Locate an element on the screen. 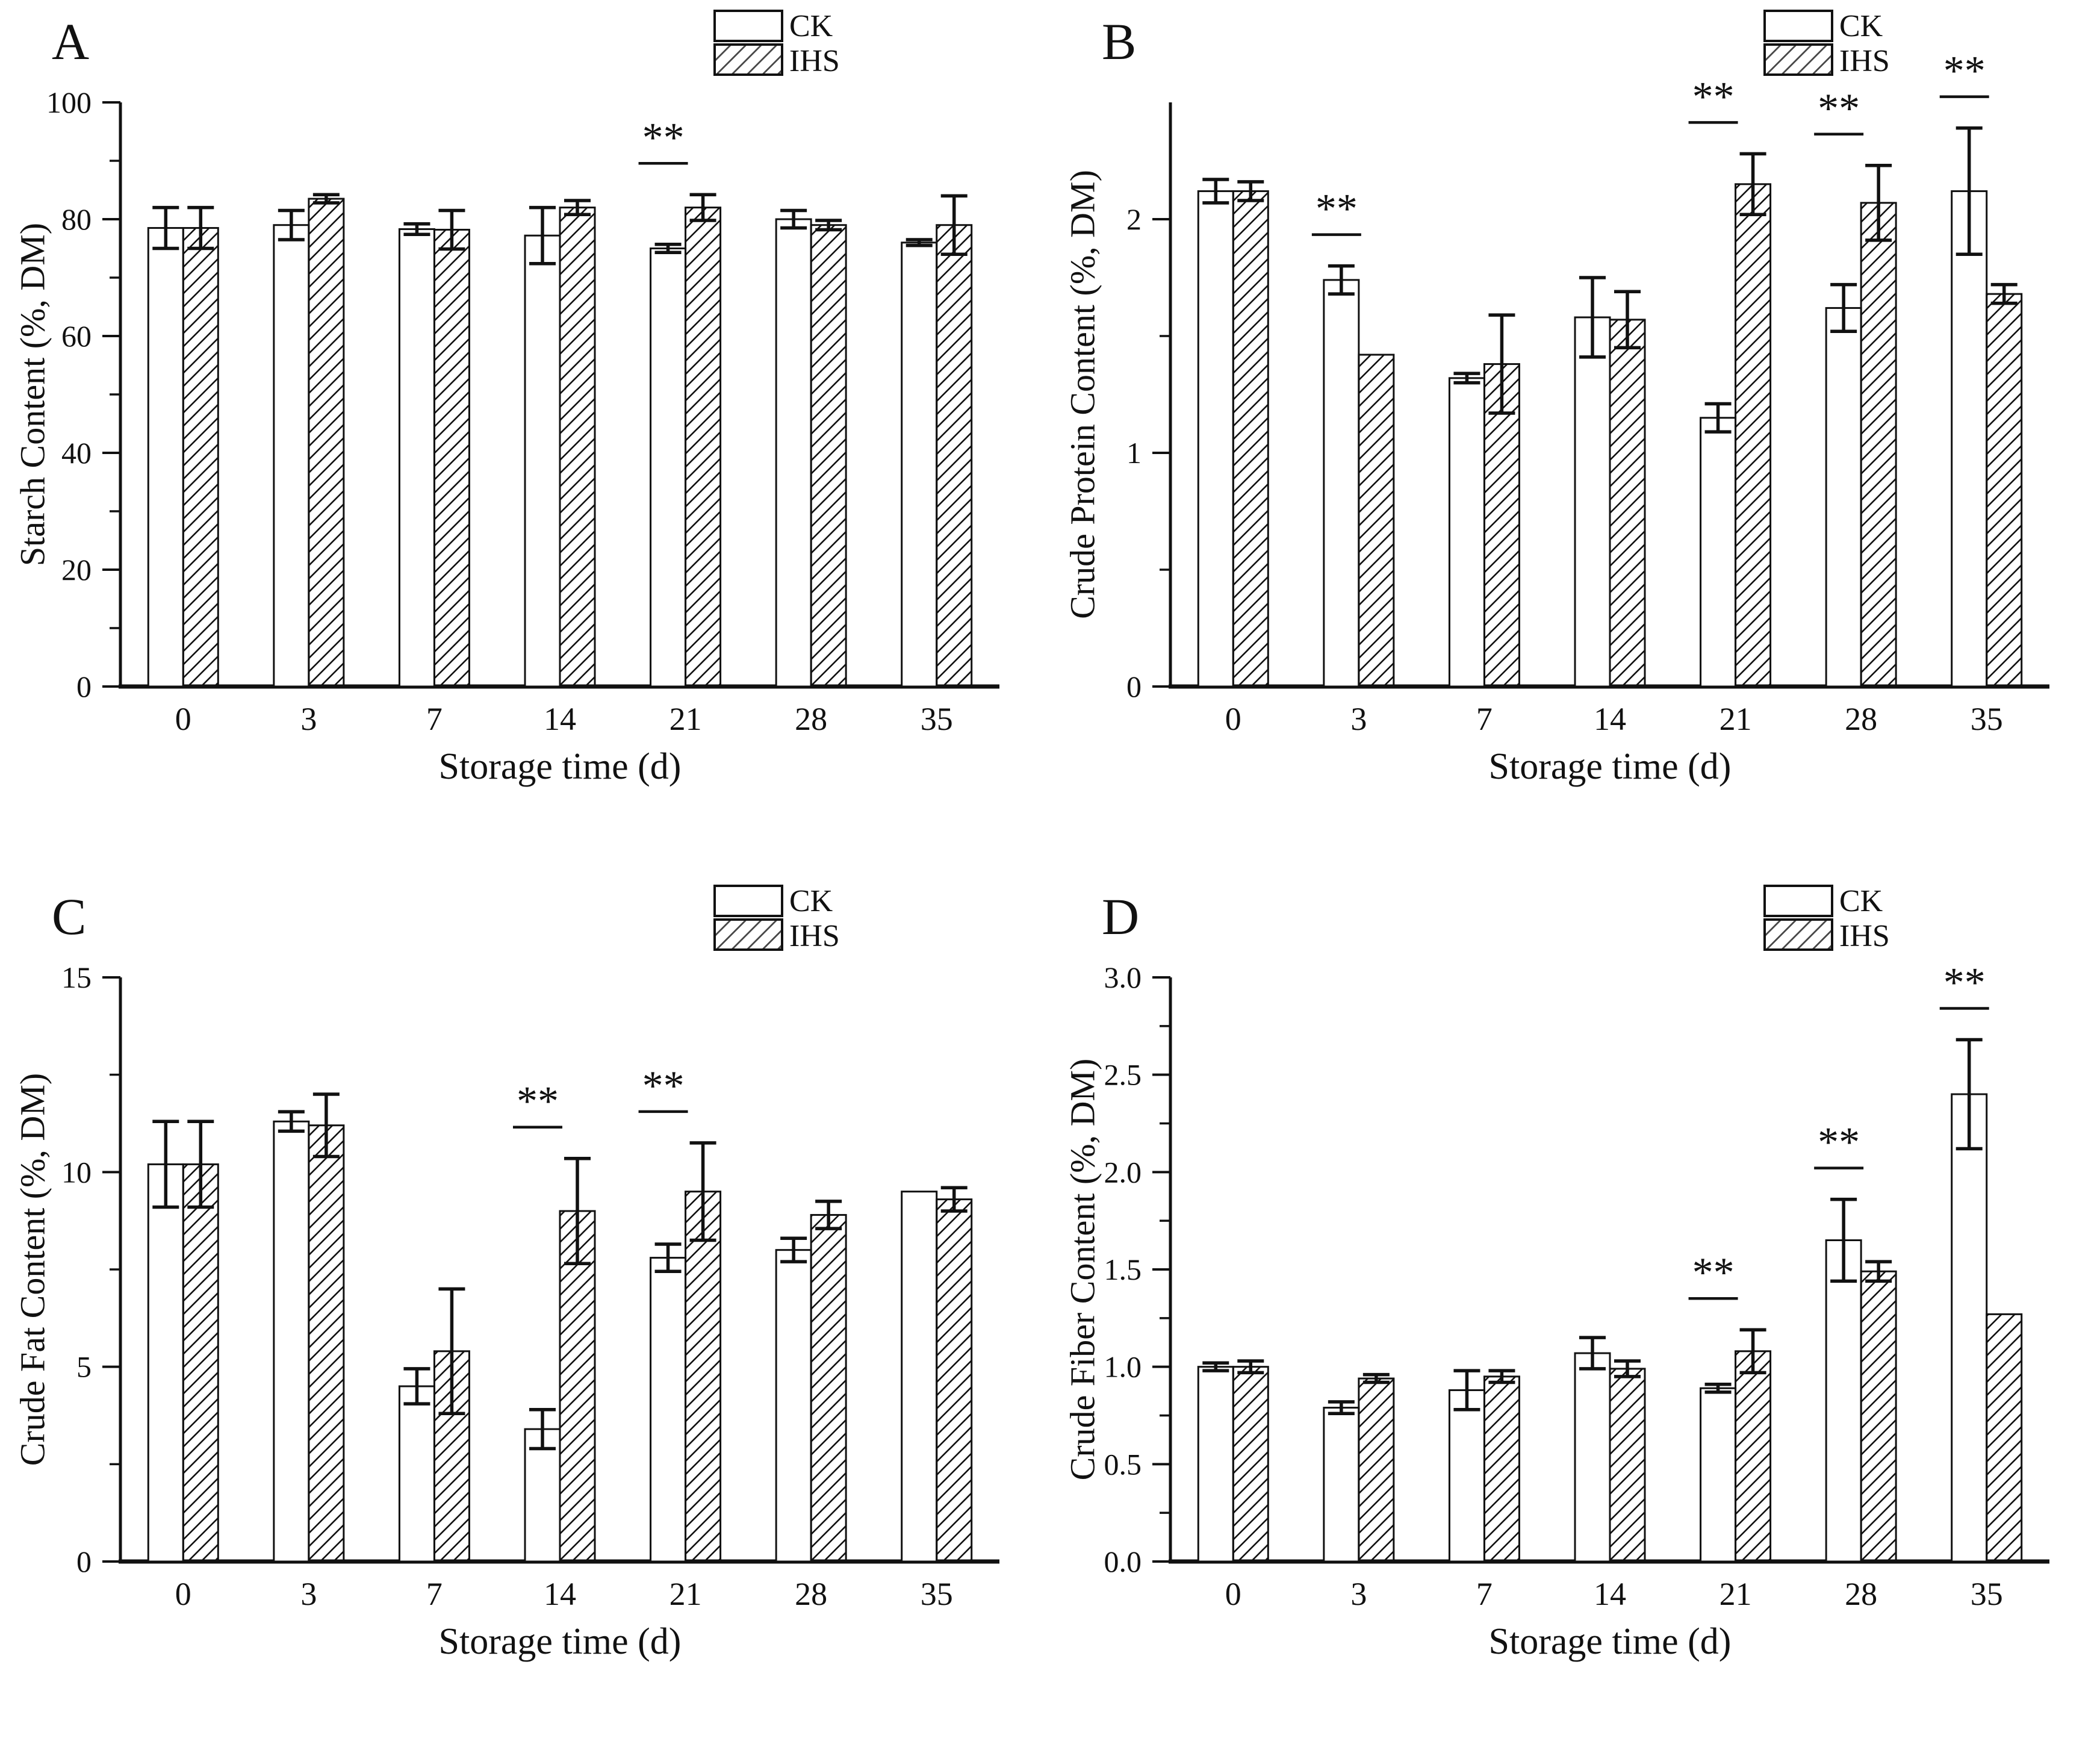 This screenshot has height=1750, width=2100. y-tick-label: 1 is located at coordinates (1134, 453).